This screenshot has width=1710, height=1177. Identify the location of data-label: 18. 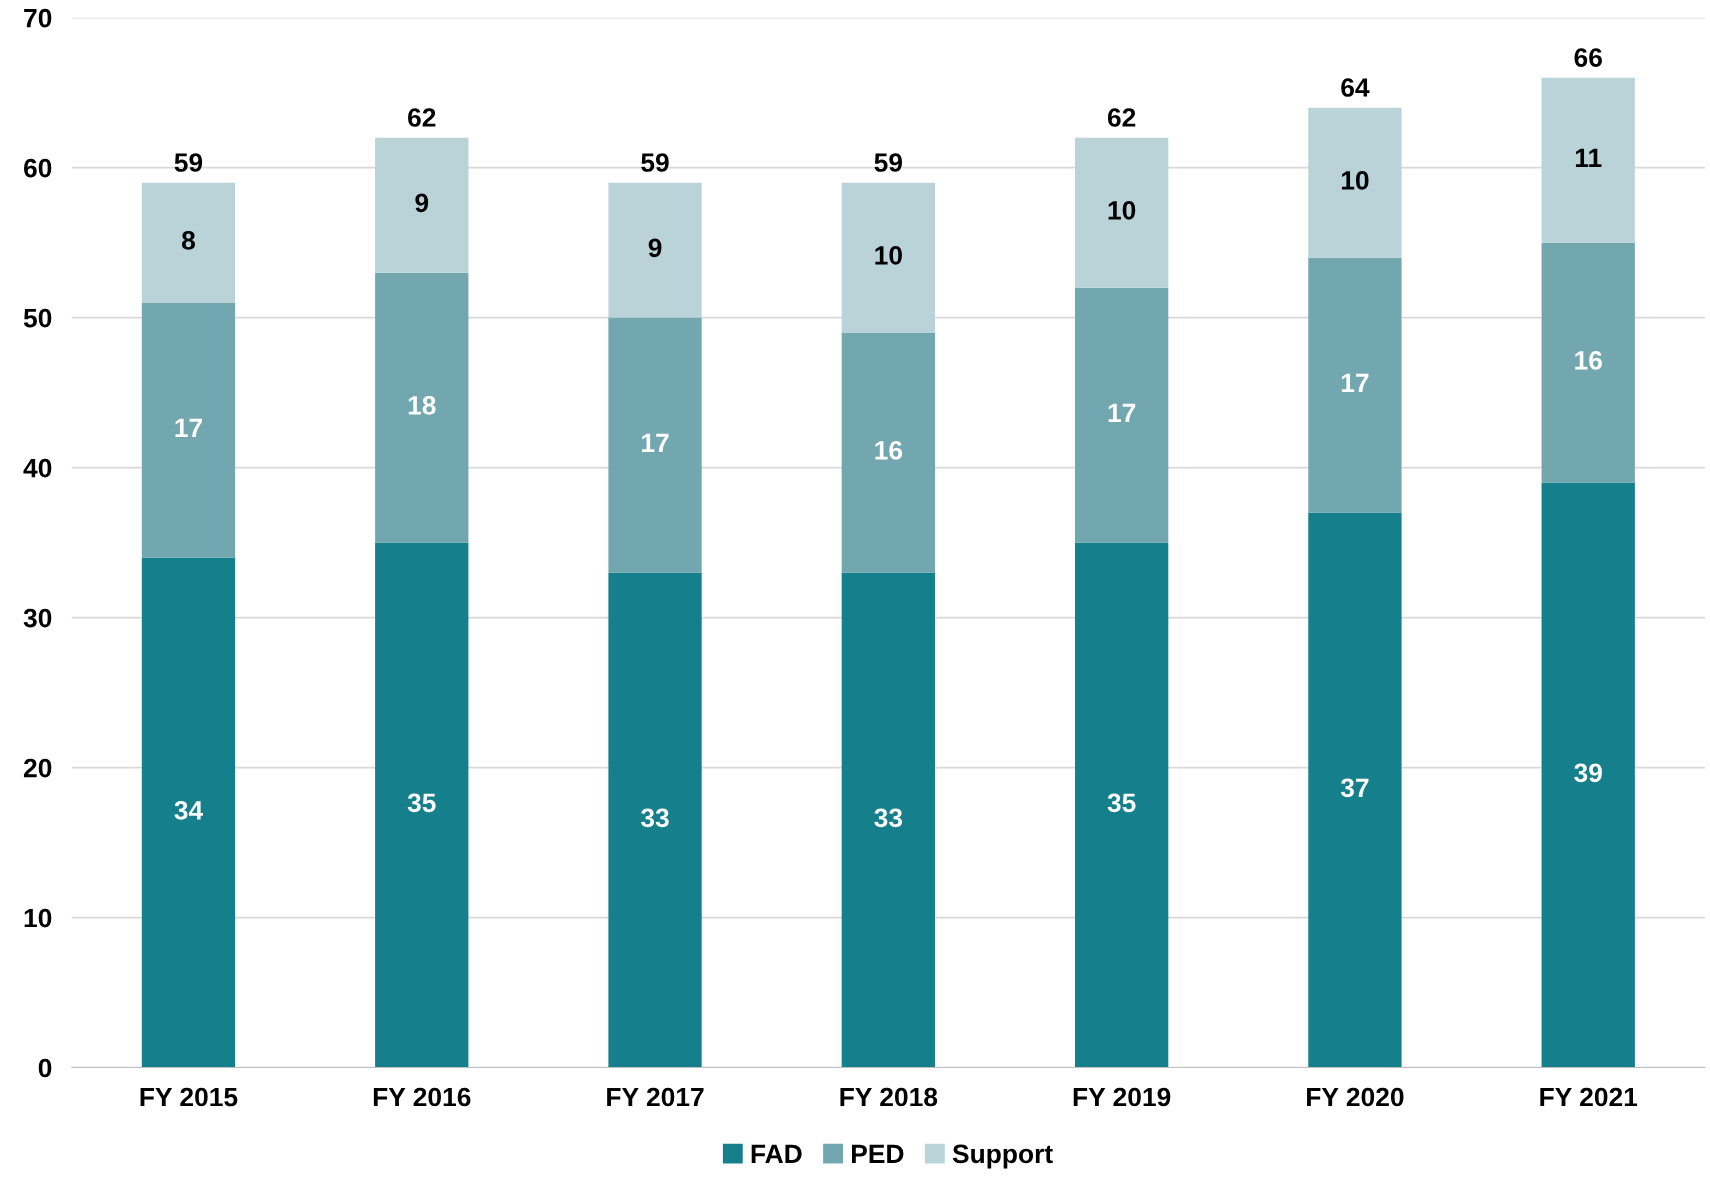
(422, 405).